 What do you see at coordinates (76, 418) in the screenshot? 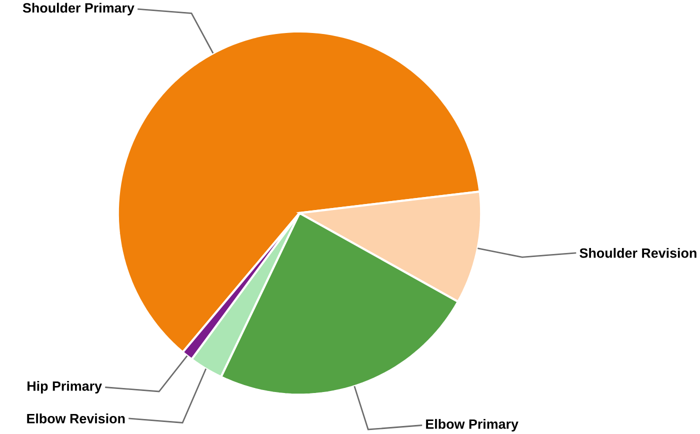
I see `slice-label: Elbow Revision` at bounding box center [76, 418].